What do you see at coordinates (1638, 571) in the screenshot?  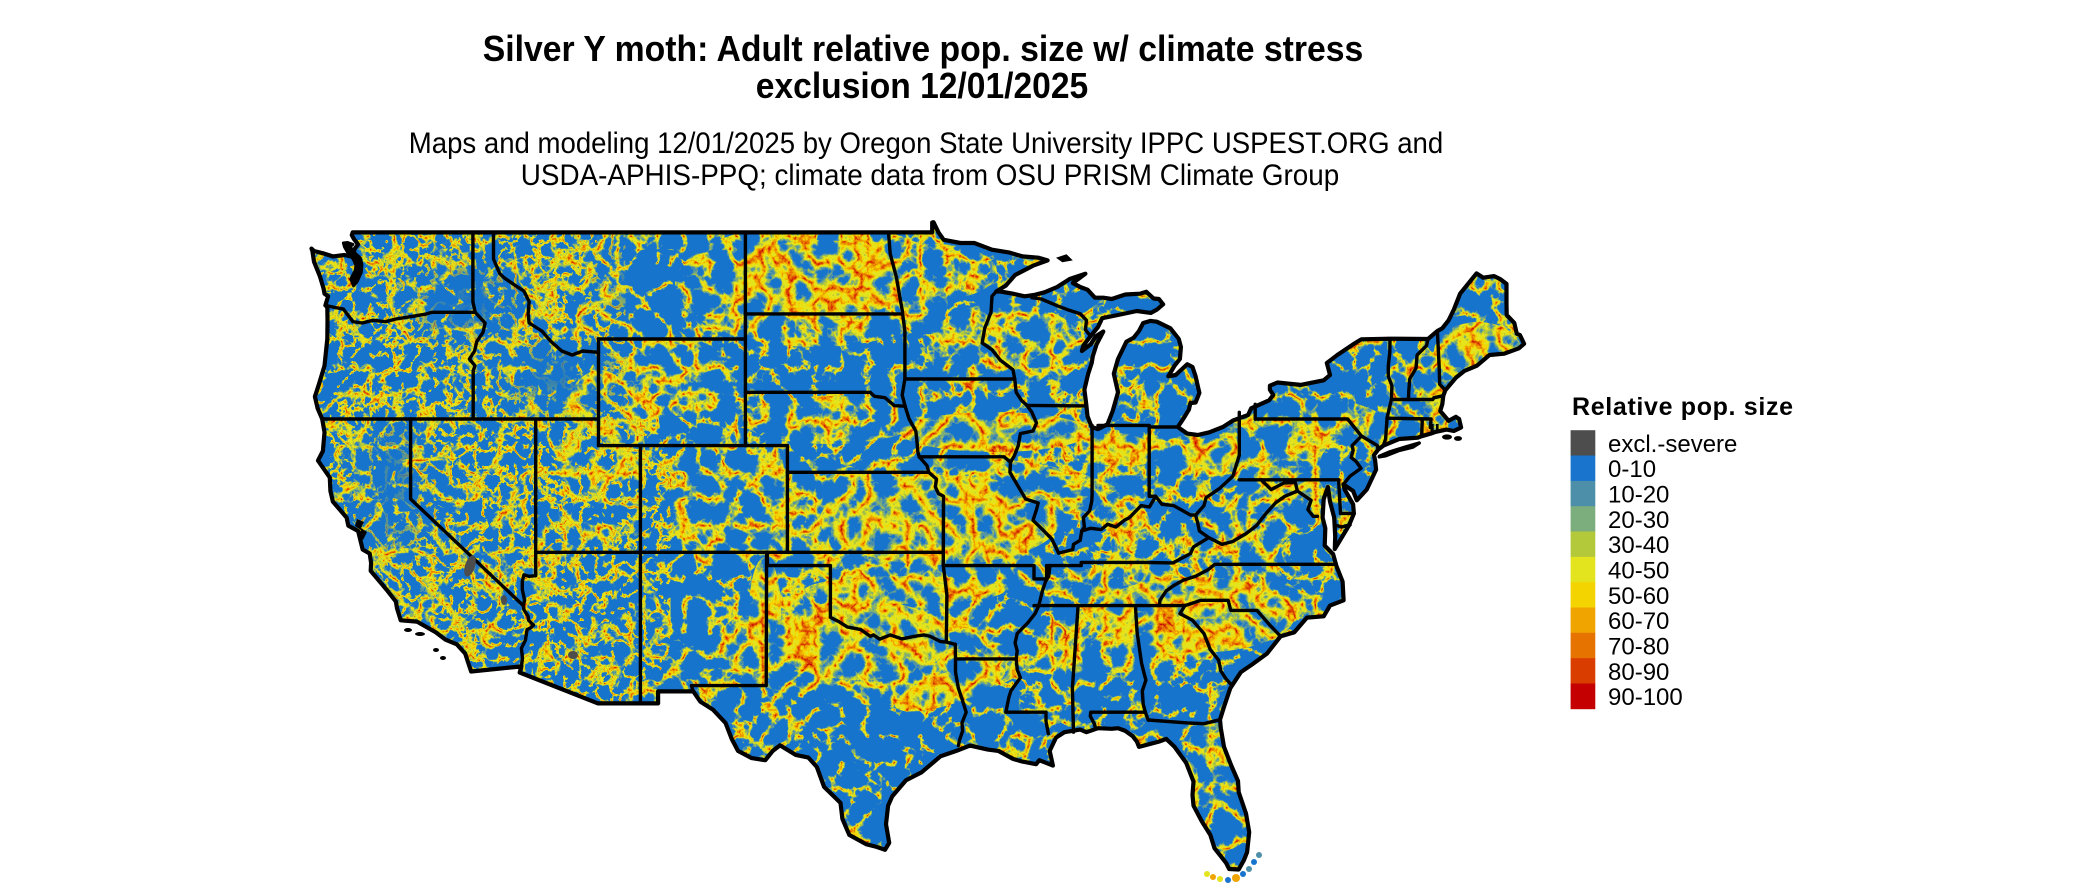 I see `svg-text: 40-50` at bounding box center [1638, 571].